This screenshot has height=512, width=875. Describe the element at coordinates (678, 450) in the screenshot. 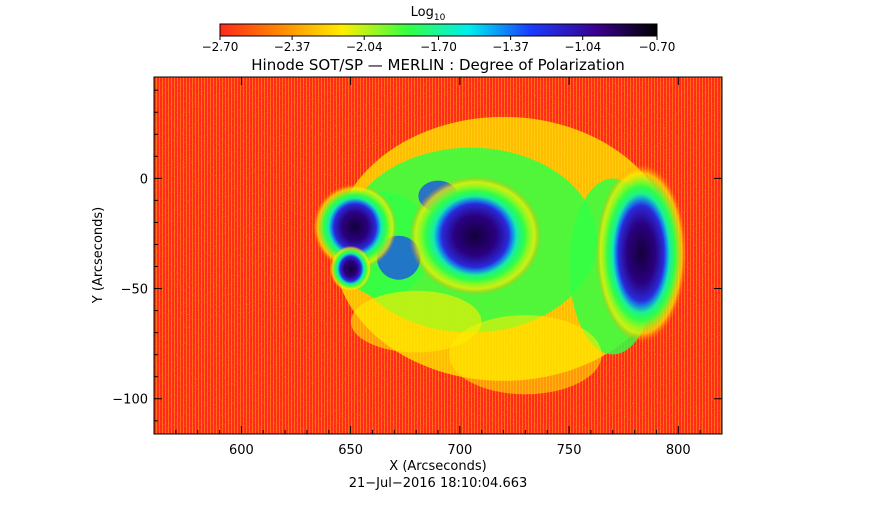

I see `x-tick-label: 800` at that location.